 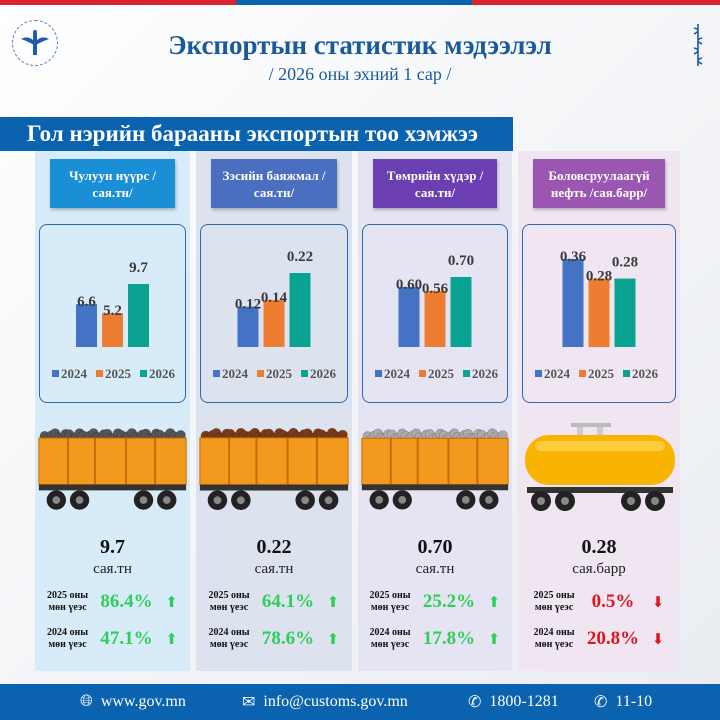 I want to click on product-chart: 0.60 0.56 0.70 2024 2025 2026, so click(x=435, y=313).